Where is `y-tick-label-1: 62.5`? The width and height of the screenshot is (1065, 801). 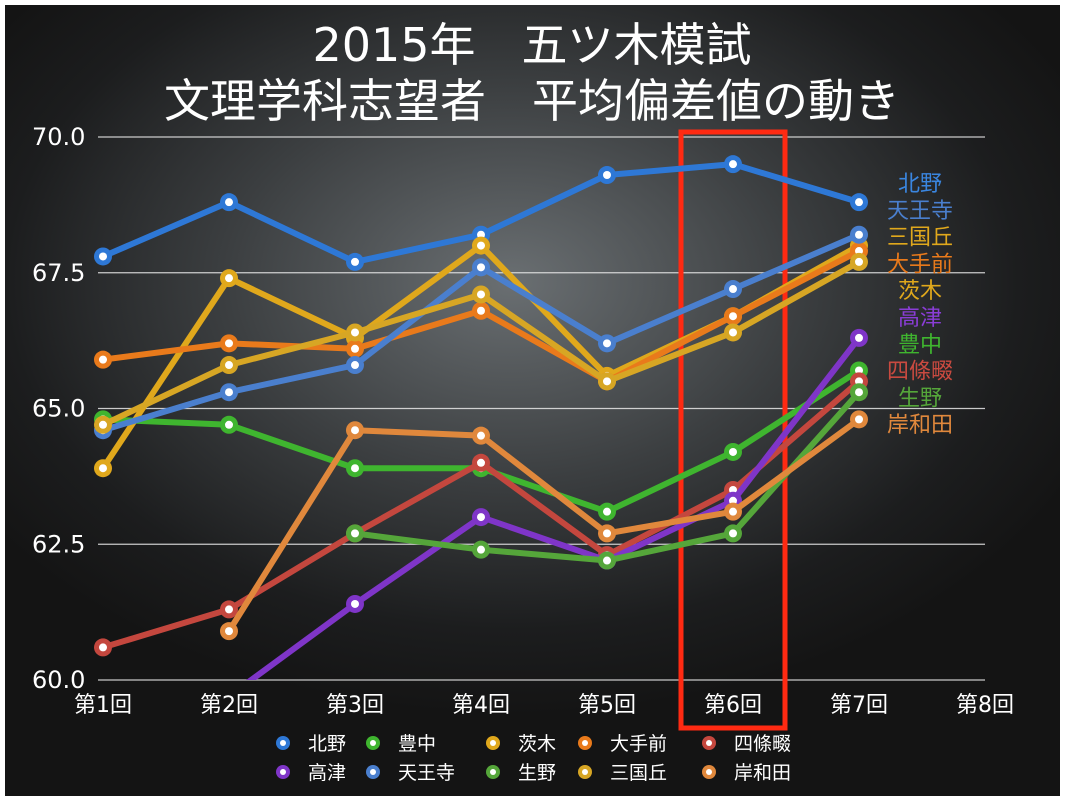
y-tick-label-1: 62.5 is located at coordinates (58, 544).